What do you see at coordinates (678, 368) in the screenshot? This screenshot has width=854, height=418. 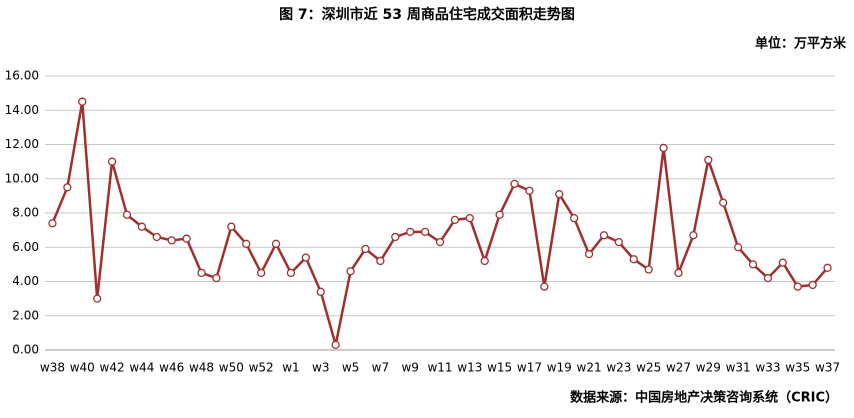 I see `x-tick-label: w27` at bounding box center [678, 368].